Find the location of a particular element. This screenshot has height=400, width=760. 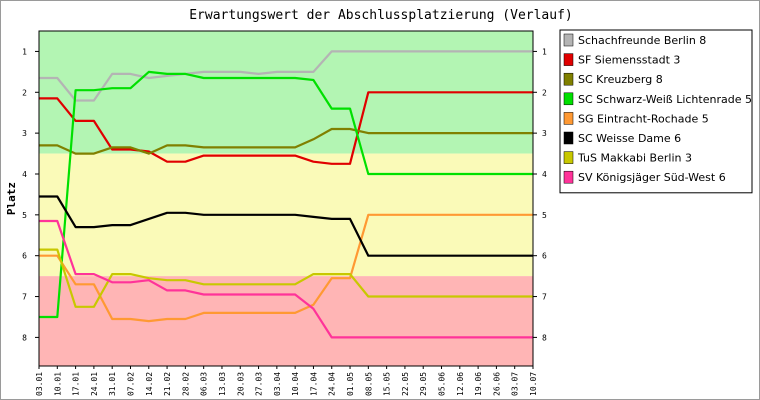

legend-label-7: TuS Makkabi Berlin 3 is located at coordinates (634, 158).